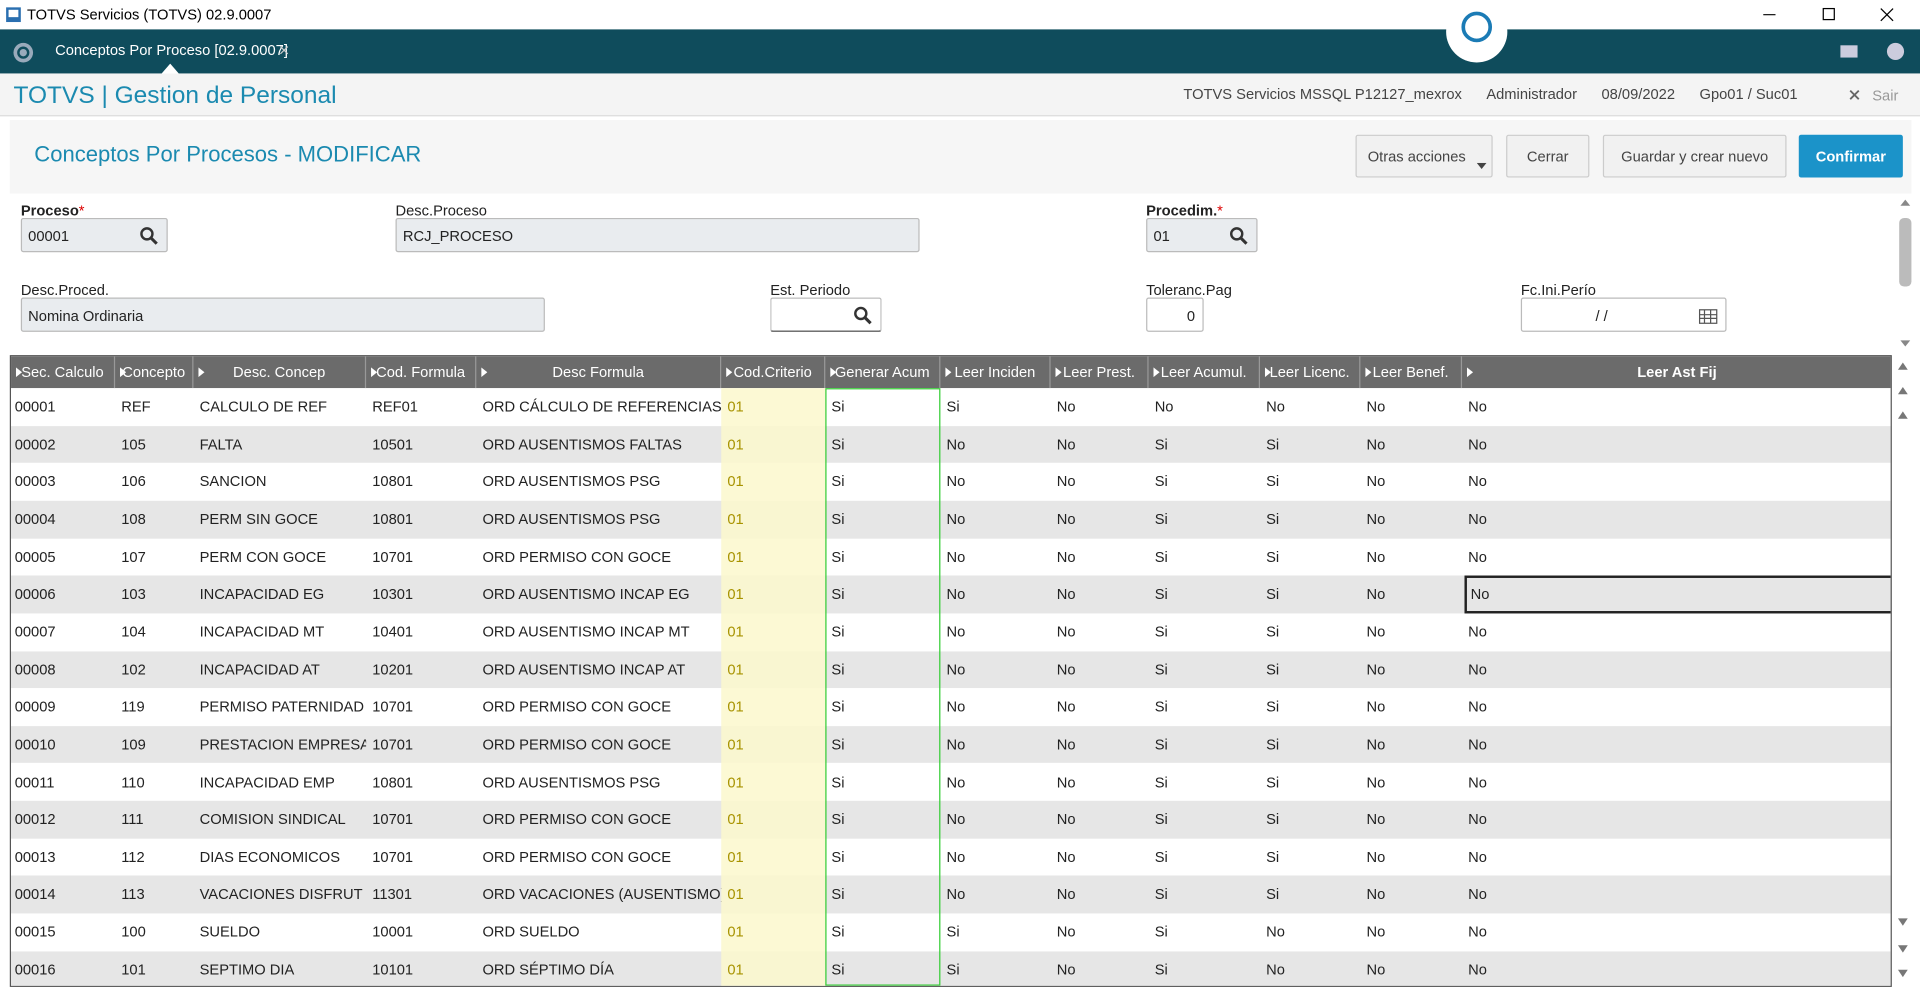 This screenshot has height=1007, width=1920. What do you see at coordinates (156, 557) in the screenshot?
I see `cell: 107` at bounding box center [156, 557].